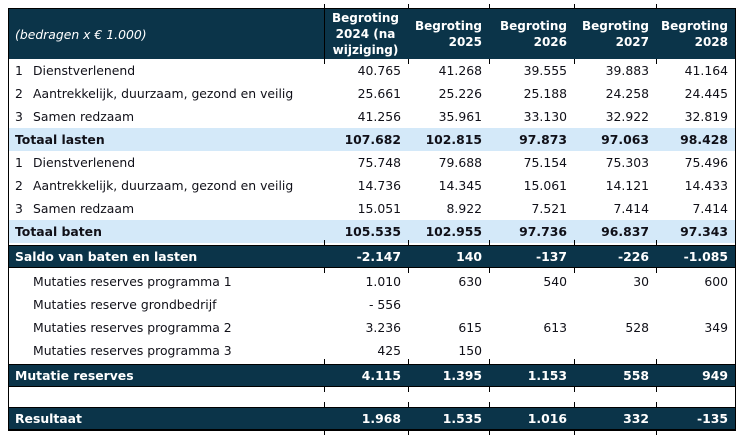 The width and height of the screenshot is (742, 447). I want to click on cell-value: 14.121, so click(627, 185).